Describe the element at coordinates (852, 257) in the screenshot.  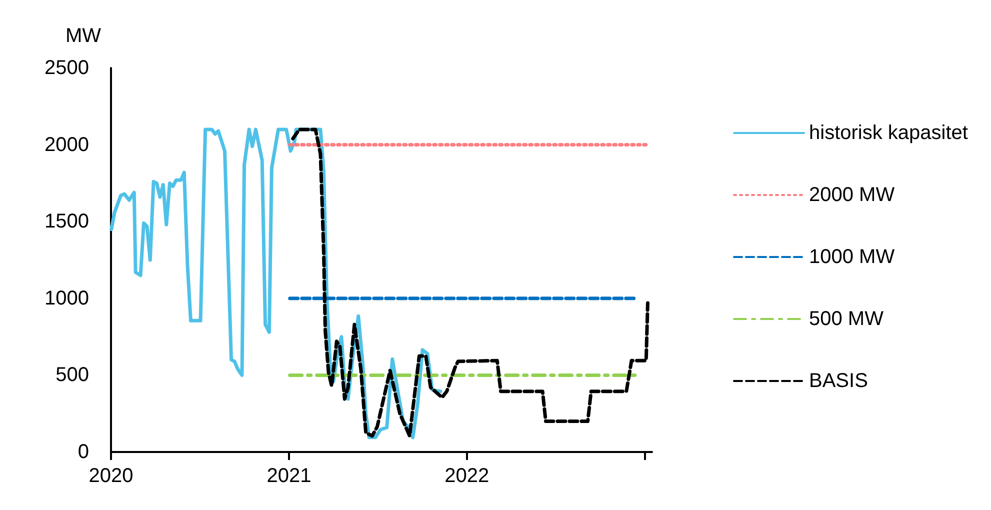
I see `legend-label: 1000 MW` at that location.